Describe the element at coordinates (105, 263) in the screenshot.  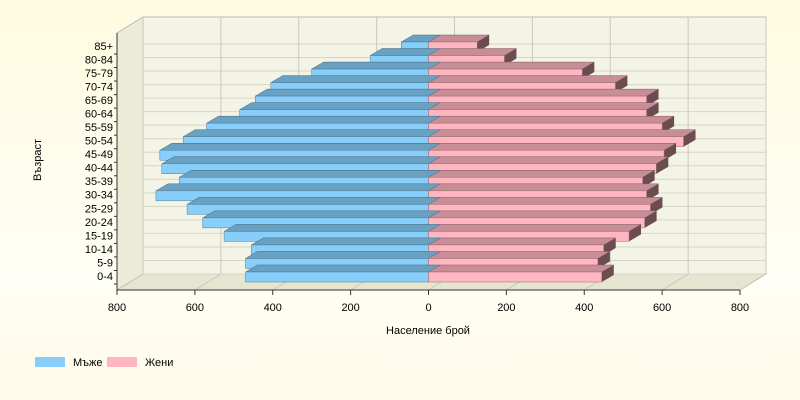
I see `y-tick-label: 5-9` at that location.